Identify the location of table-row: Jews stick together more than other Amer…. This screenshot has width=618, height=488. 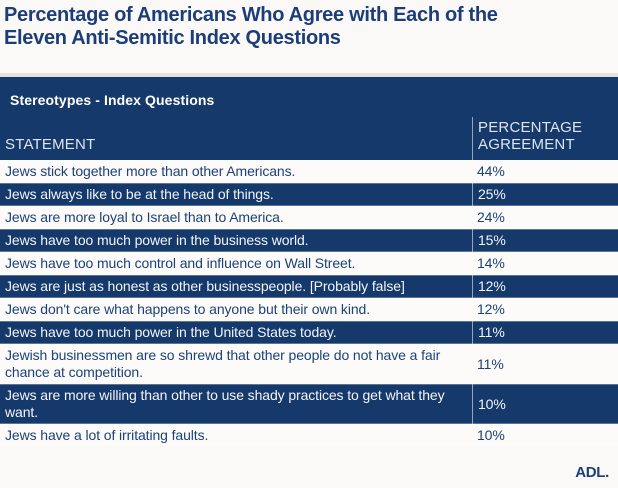
(309, 171).